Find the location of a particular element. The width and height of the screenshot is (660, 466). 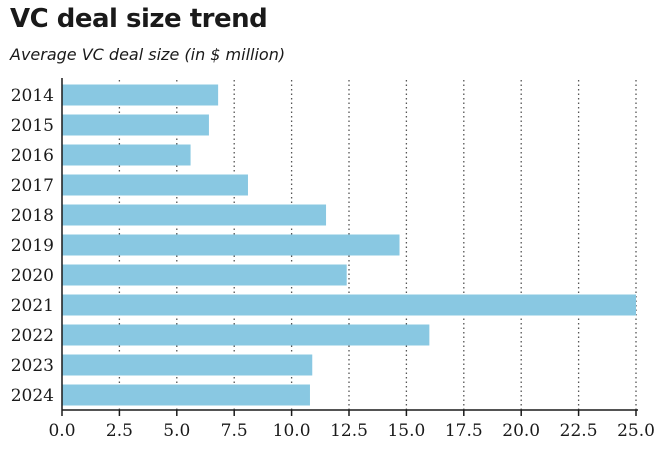

bar-2021 is located at coordinates (349, 305).